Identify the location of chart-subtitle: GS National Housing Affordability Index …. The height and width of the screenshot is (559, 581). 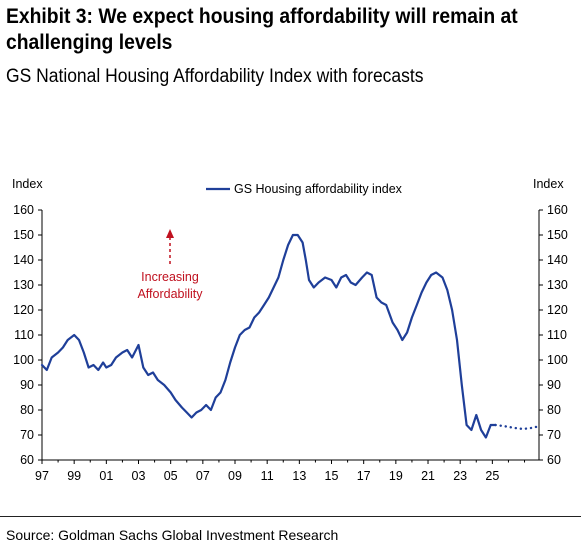
(215, 76).